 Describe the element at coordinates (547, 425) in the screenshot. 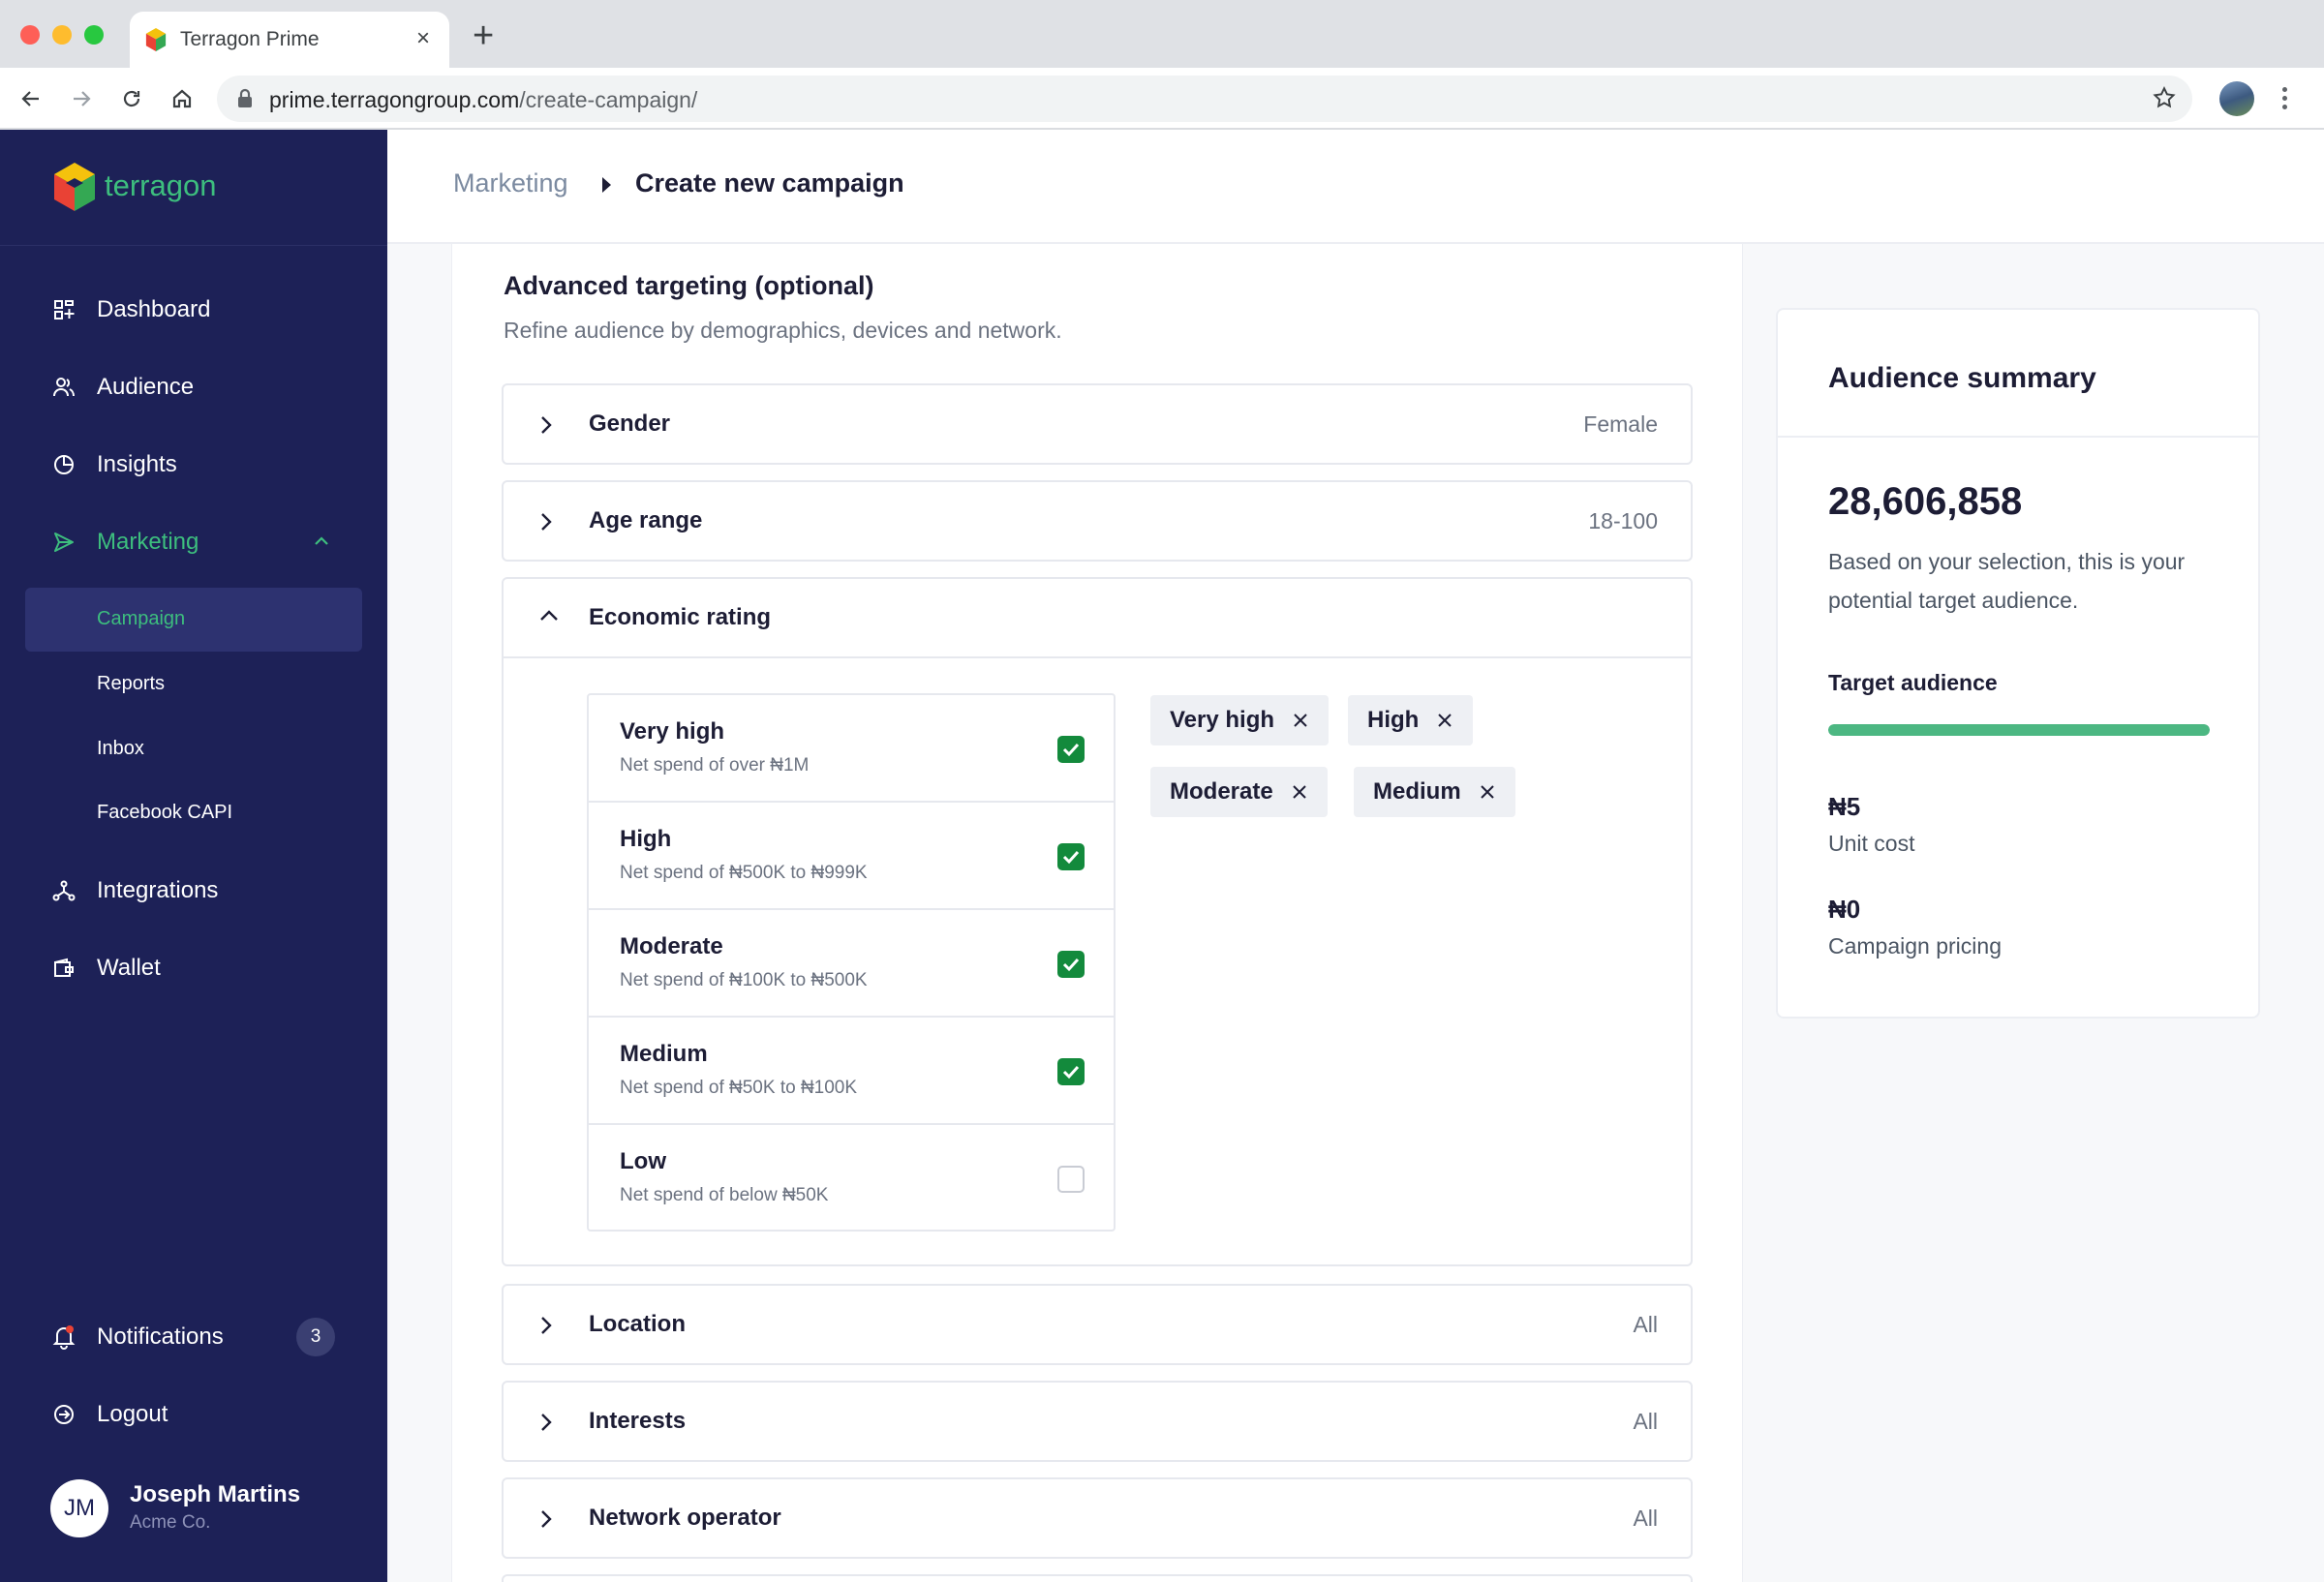

I see `chevron-right-icon` at that location.